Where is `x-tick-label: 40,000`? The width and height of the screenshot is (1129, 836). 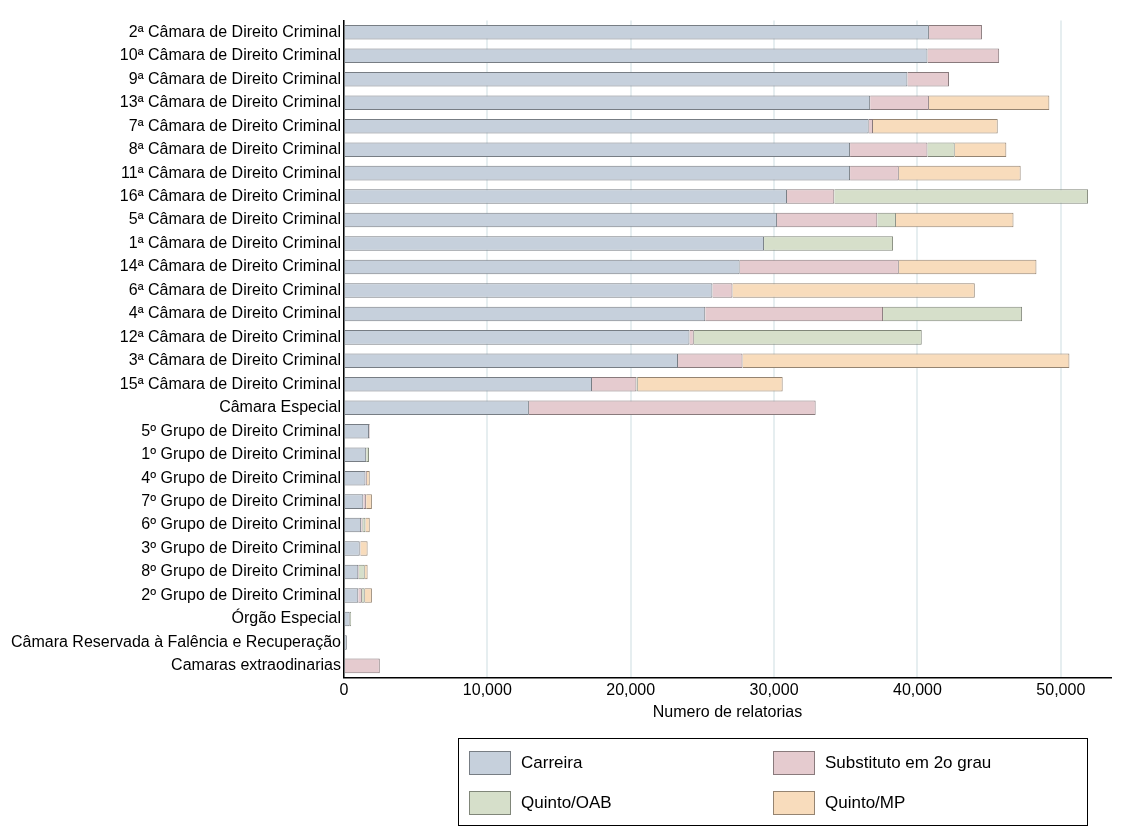
x-tick-label: 40,000 is located at coordinates (917, 689).